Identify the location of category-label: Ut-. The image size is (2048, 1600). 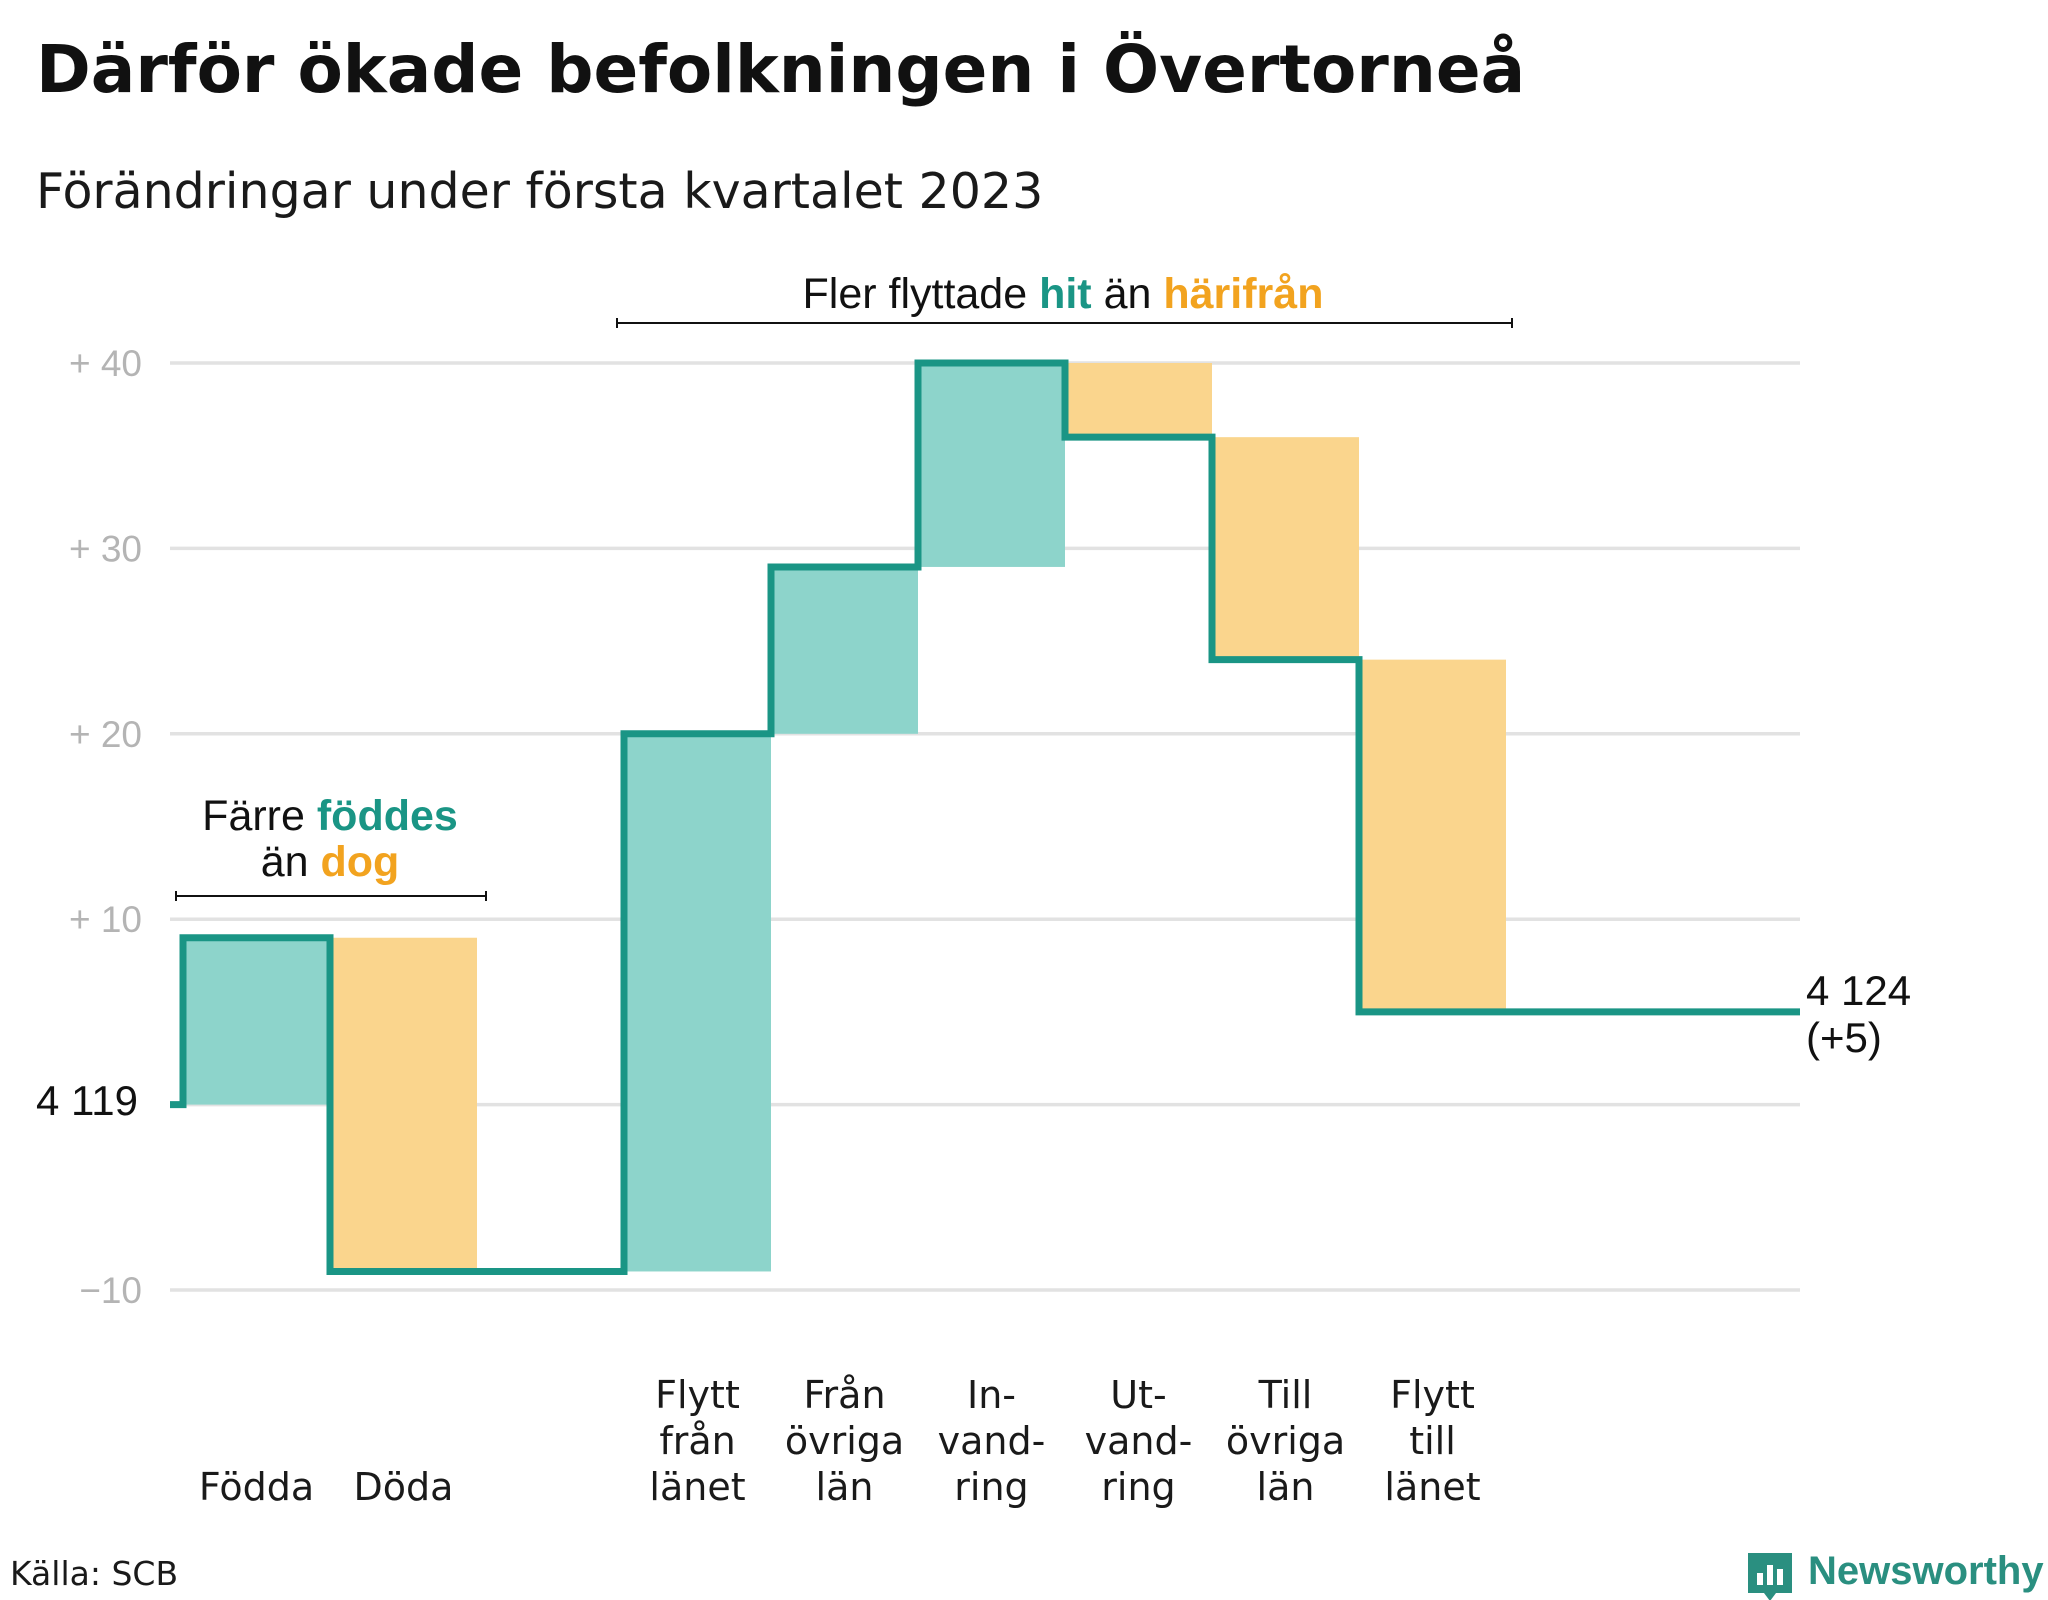
(1138, 1395).